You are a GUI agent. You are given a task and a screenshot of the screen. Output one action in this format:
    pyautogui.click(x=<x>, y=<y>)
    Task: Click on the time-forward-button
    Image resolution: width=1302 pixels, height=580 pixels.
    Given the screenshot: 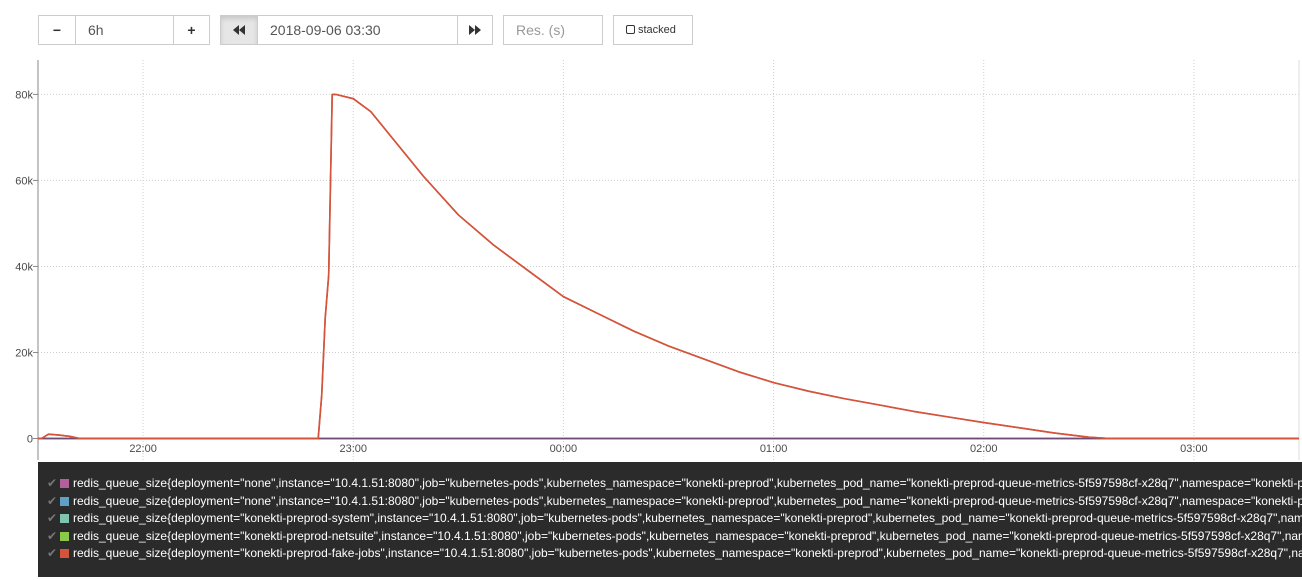 What is the action you would take?
    pyautogui.click(x=475, y=30)
    